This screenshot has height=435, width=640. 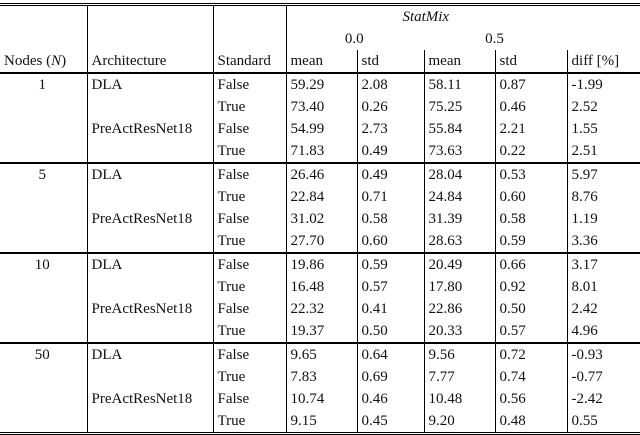 I want to click on cell-std-0.0: 0.26, so click(x=390, y=107).